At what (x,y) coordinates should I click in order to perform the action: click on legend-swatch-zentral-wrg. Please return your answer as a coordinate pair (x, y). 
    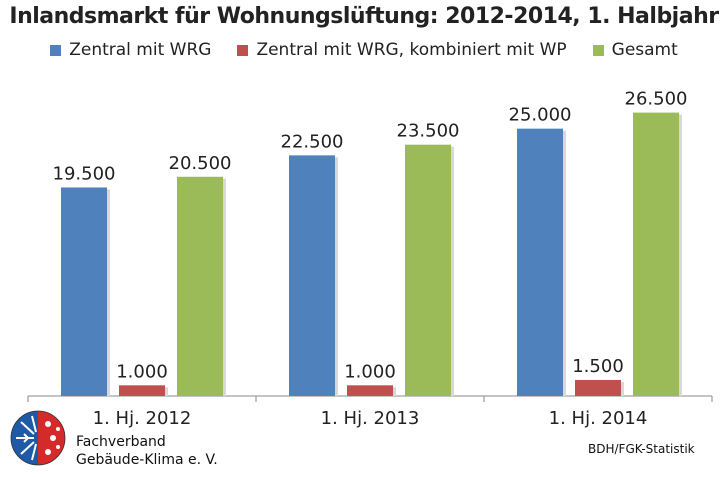
    Looking at the image, I should click on (56, 50).